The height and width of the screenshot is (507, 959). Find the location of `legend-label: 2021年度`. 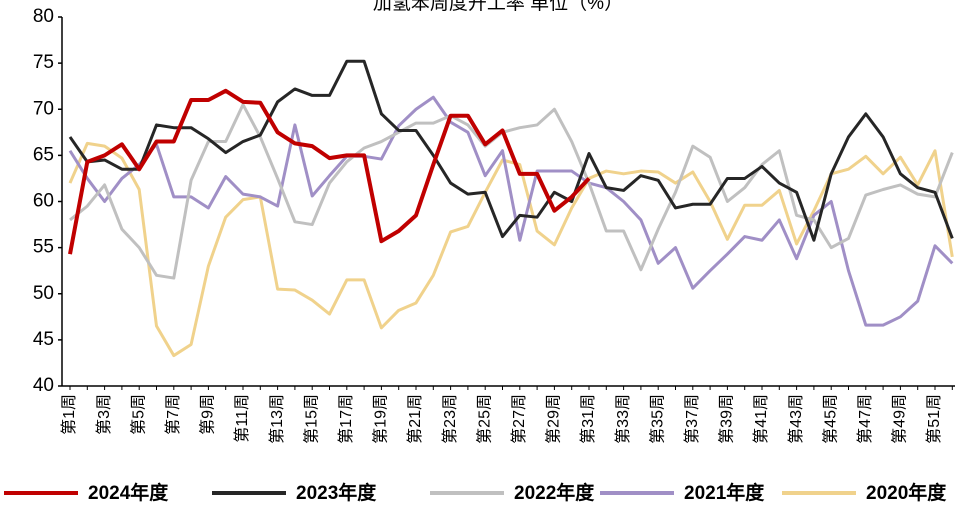

legend-label: 2021年度 is located at coordinates (724, 492).